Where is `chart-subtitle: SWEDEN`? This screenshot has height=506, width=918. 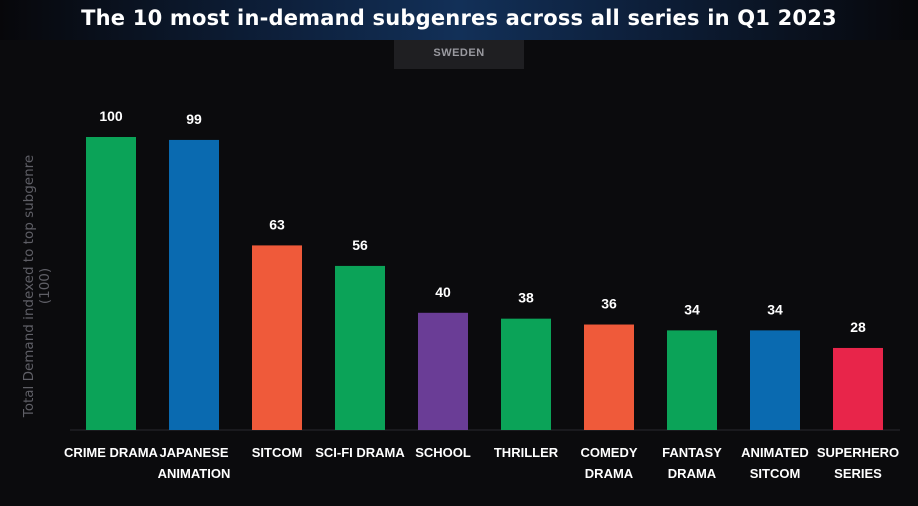 chart-subtitle: SWEDEN is located at coordinates (459, 53).